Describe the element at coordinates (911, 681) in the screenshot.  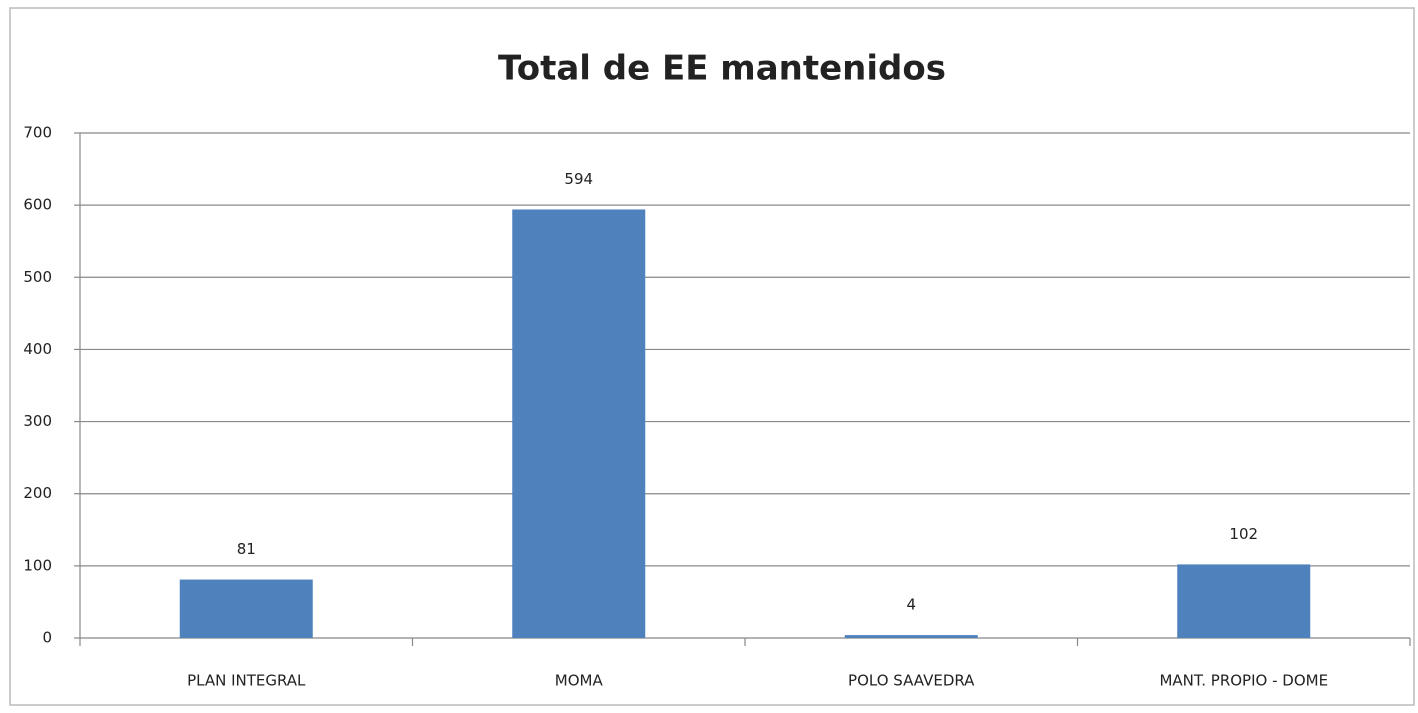
I see `x-tick-label: POLO SAAVEDRA` at that location.